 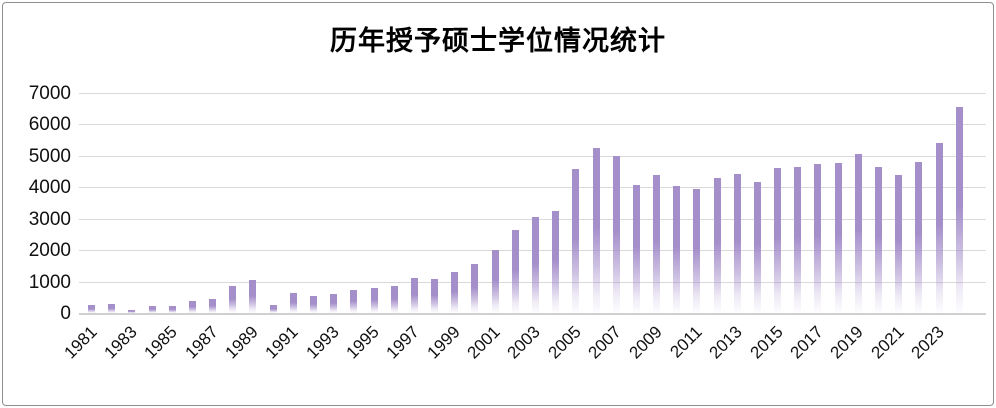 What do you see at coordinates (887, 342) in the screenshot?
I see `x-axis-tick-label: 2021` at bounding box center [887, 342].